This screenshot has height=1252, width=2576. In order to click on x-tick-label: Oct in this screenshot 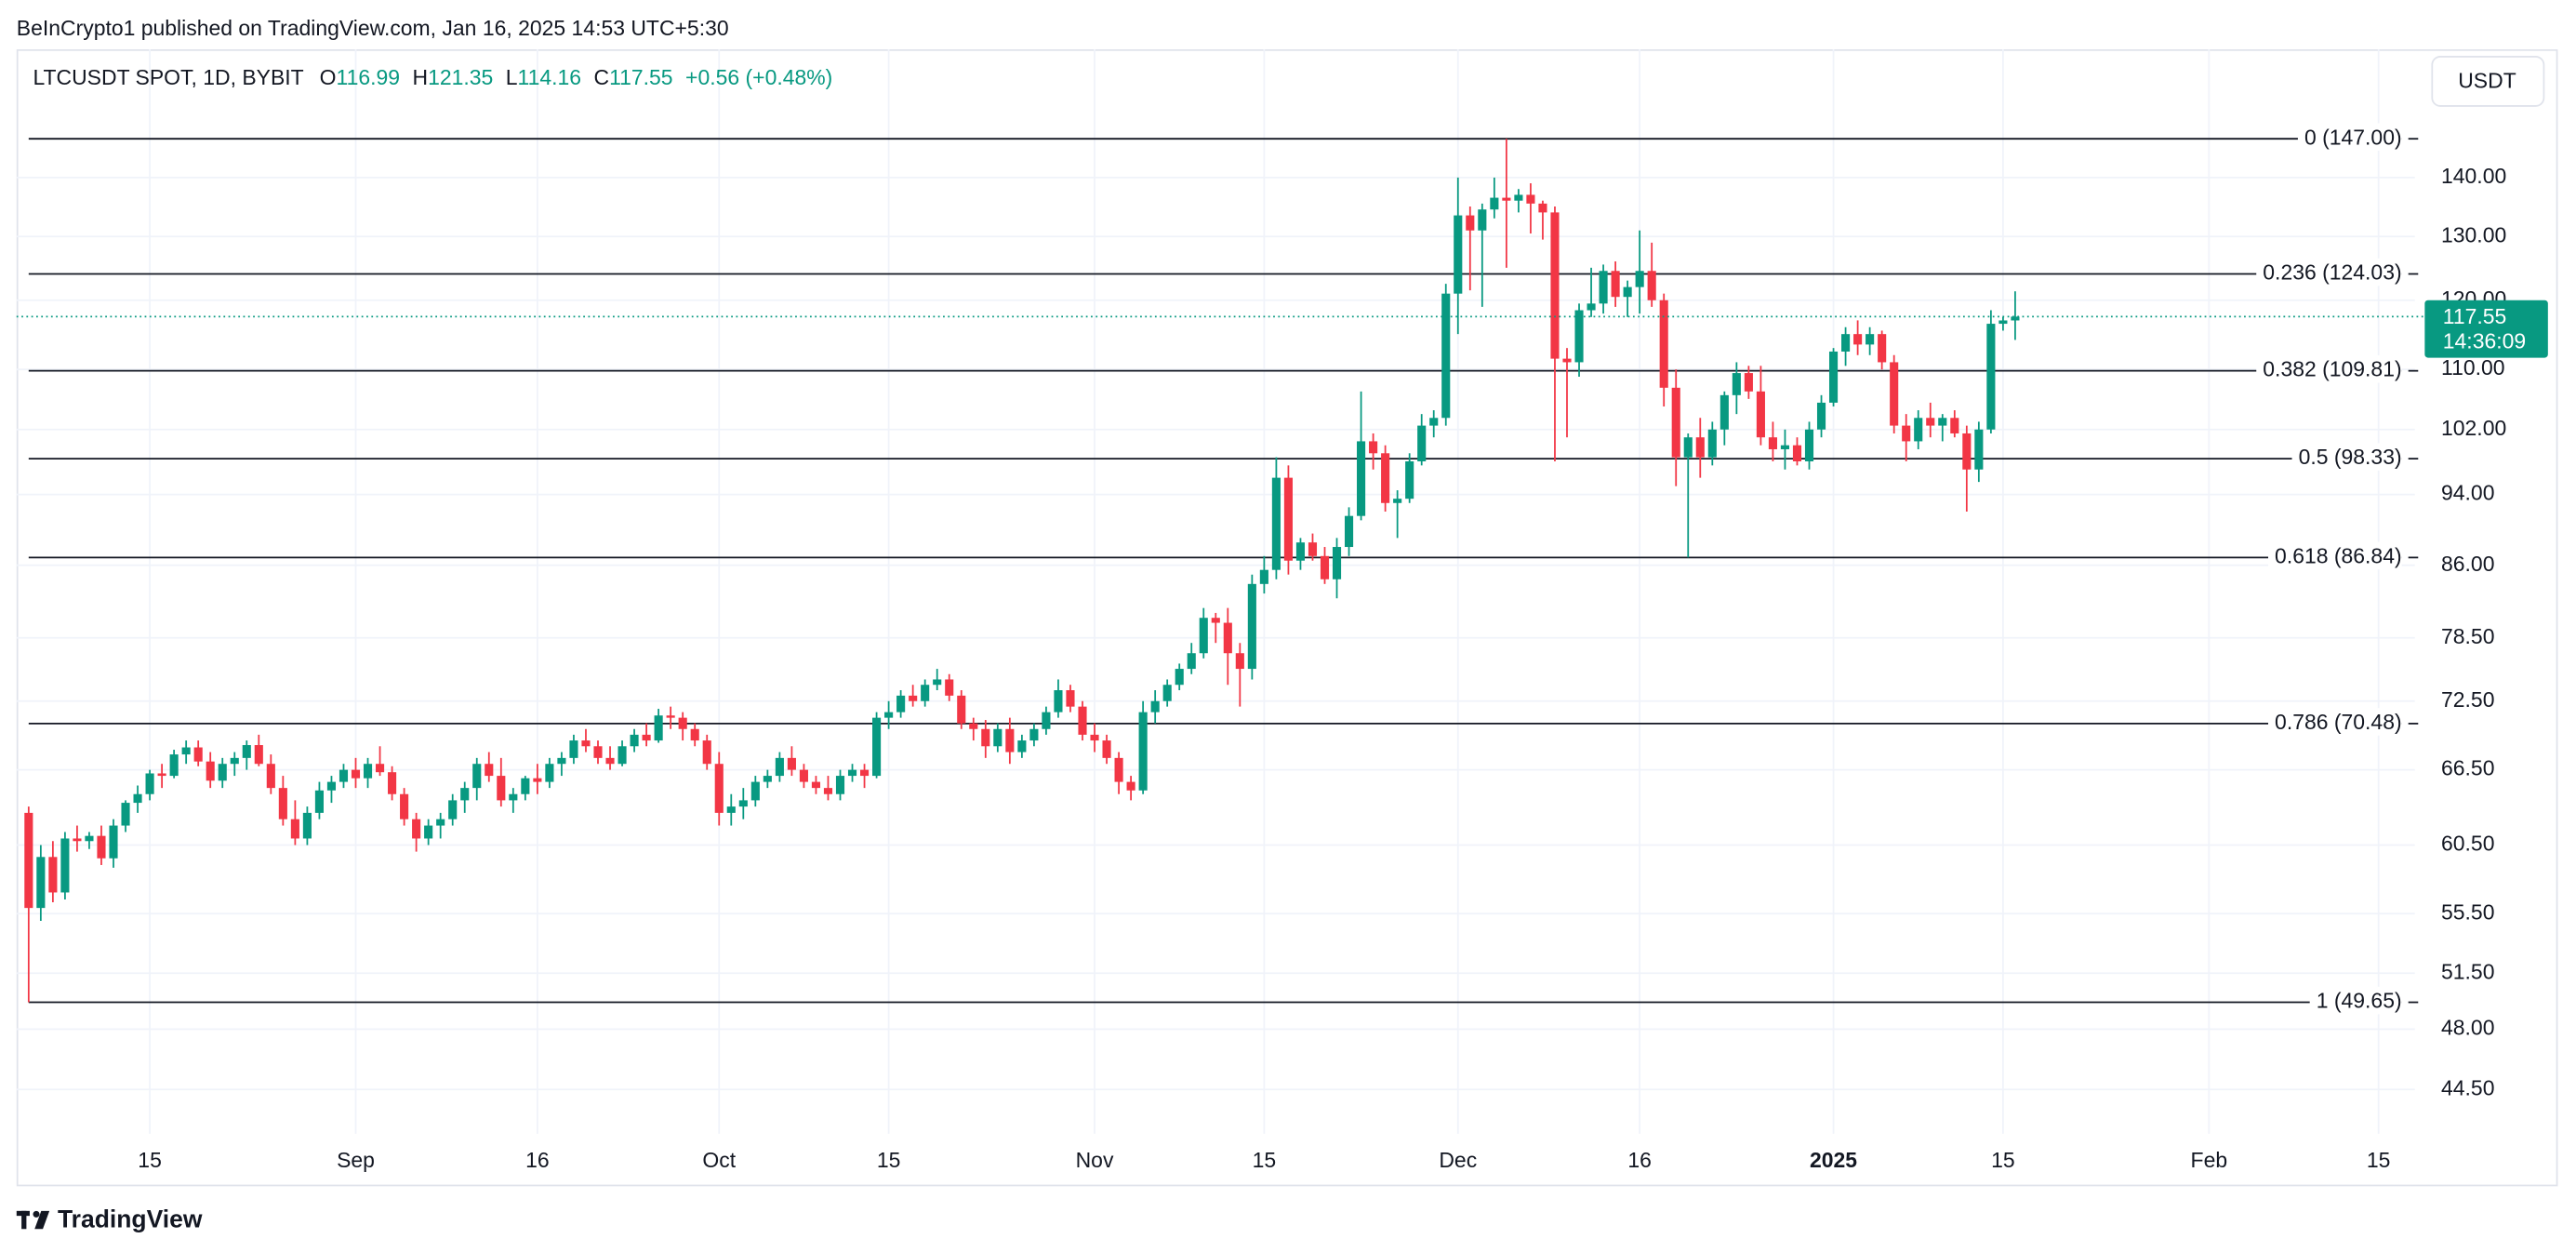, I will do `click(719, 1160)`.